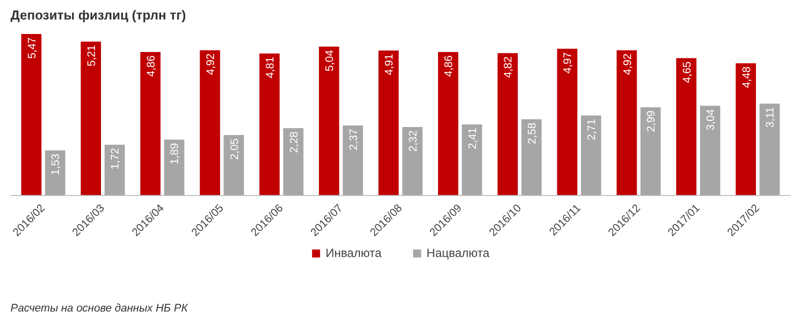  Describe the element at coordinates (652, 121) in the screenshot. I see `data-label: 2,99` at that location.